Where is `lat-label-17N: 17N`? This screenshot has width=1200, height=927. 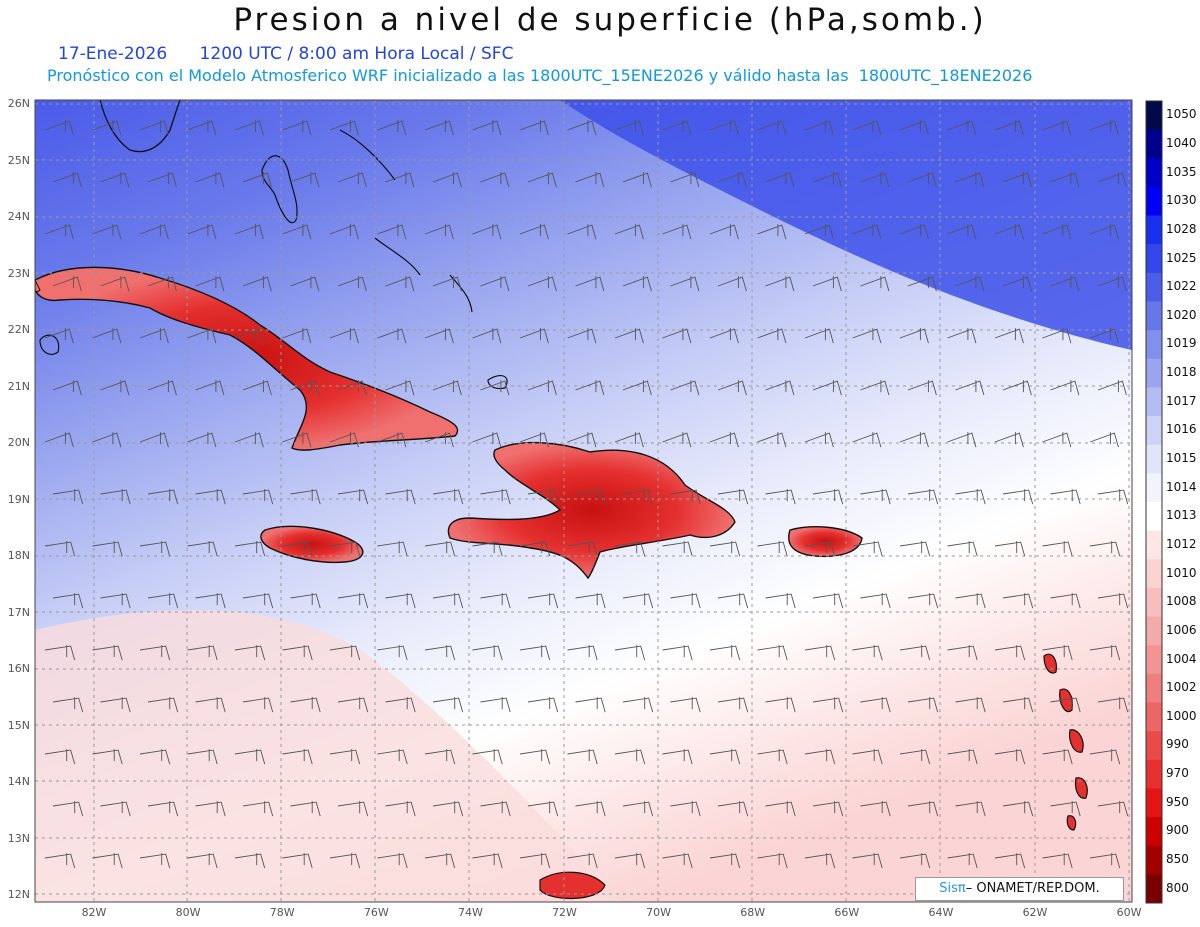
lat-label-17N: 17N is located at coordinates (18, 612).